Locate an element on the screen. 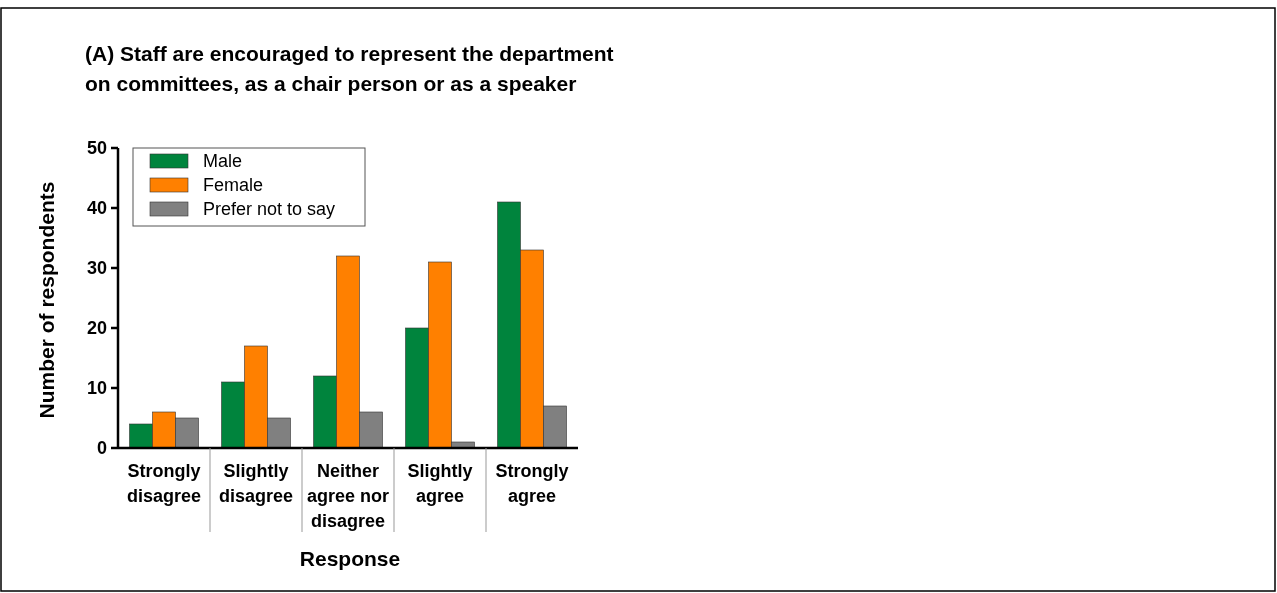  x-tick-label: Strongly disagree is located at coordinates (164, 483).